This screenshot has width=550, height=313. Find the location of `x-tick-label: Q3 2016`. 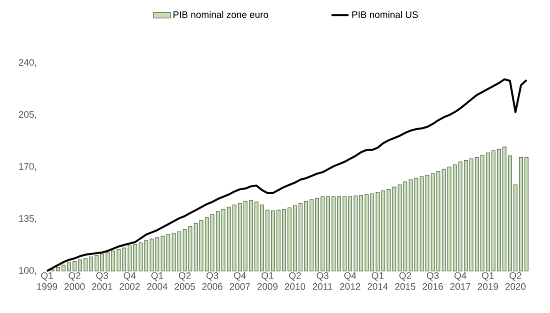

x-tick-label: Q3 2016 is located at coordinates (432, 281).